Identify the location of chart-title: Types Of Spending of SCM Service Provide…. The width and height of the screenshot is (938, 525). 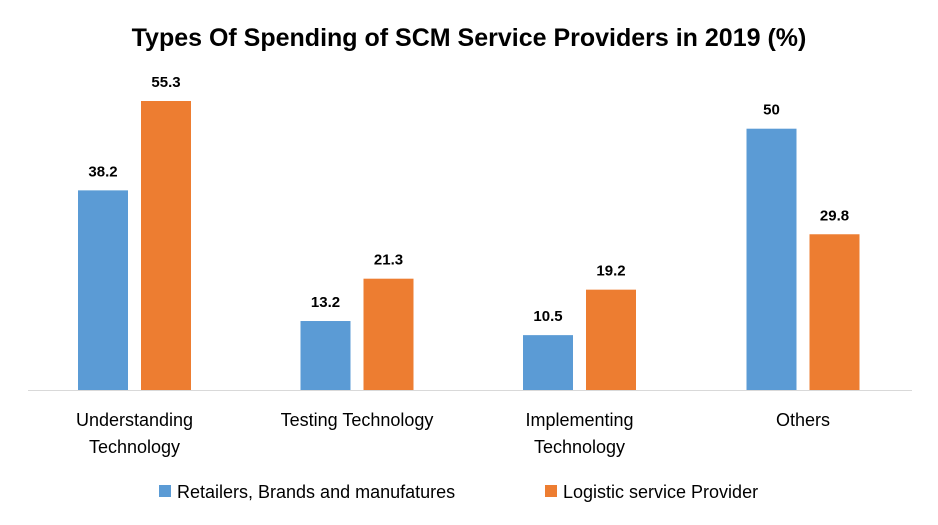
(469, 38).